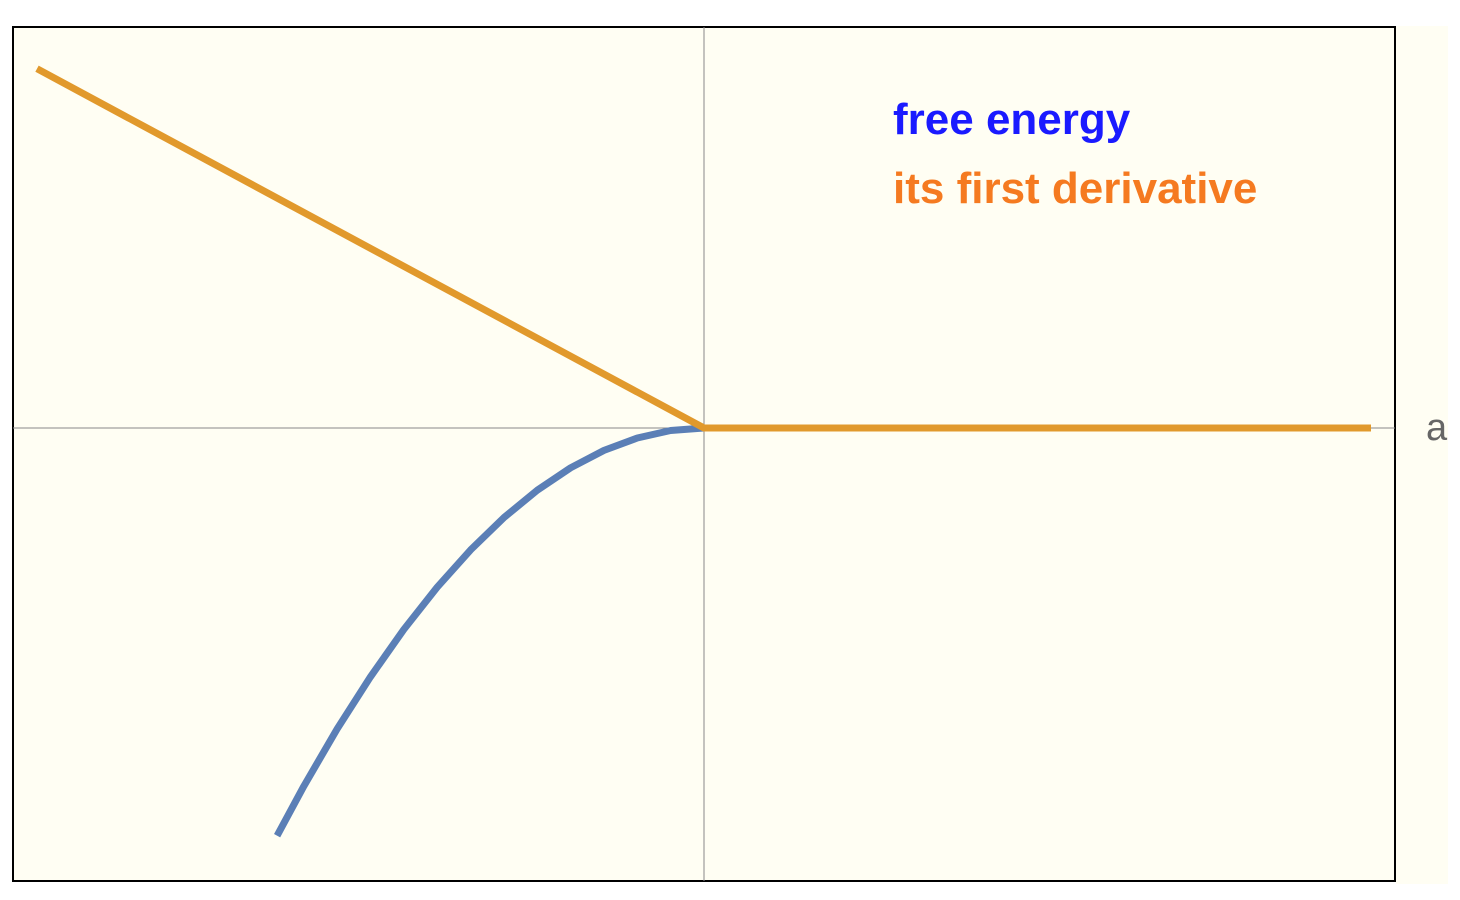 The image size is (1460, 900). Describe the element at coordinates (1422, 455) in the screenshot. I see `outer-strip` at that location.